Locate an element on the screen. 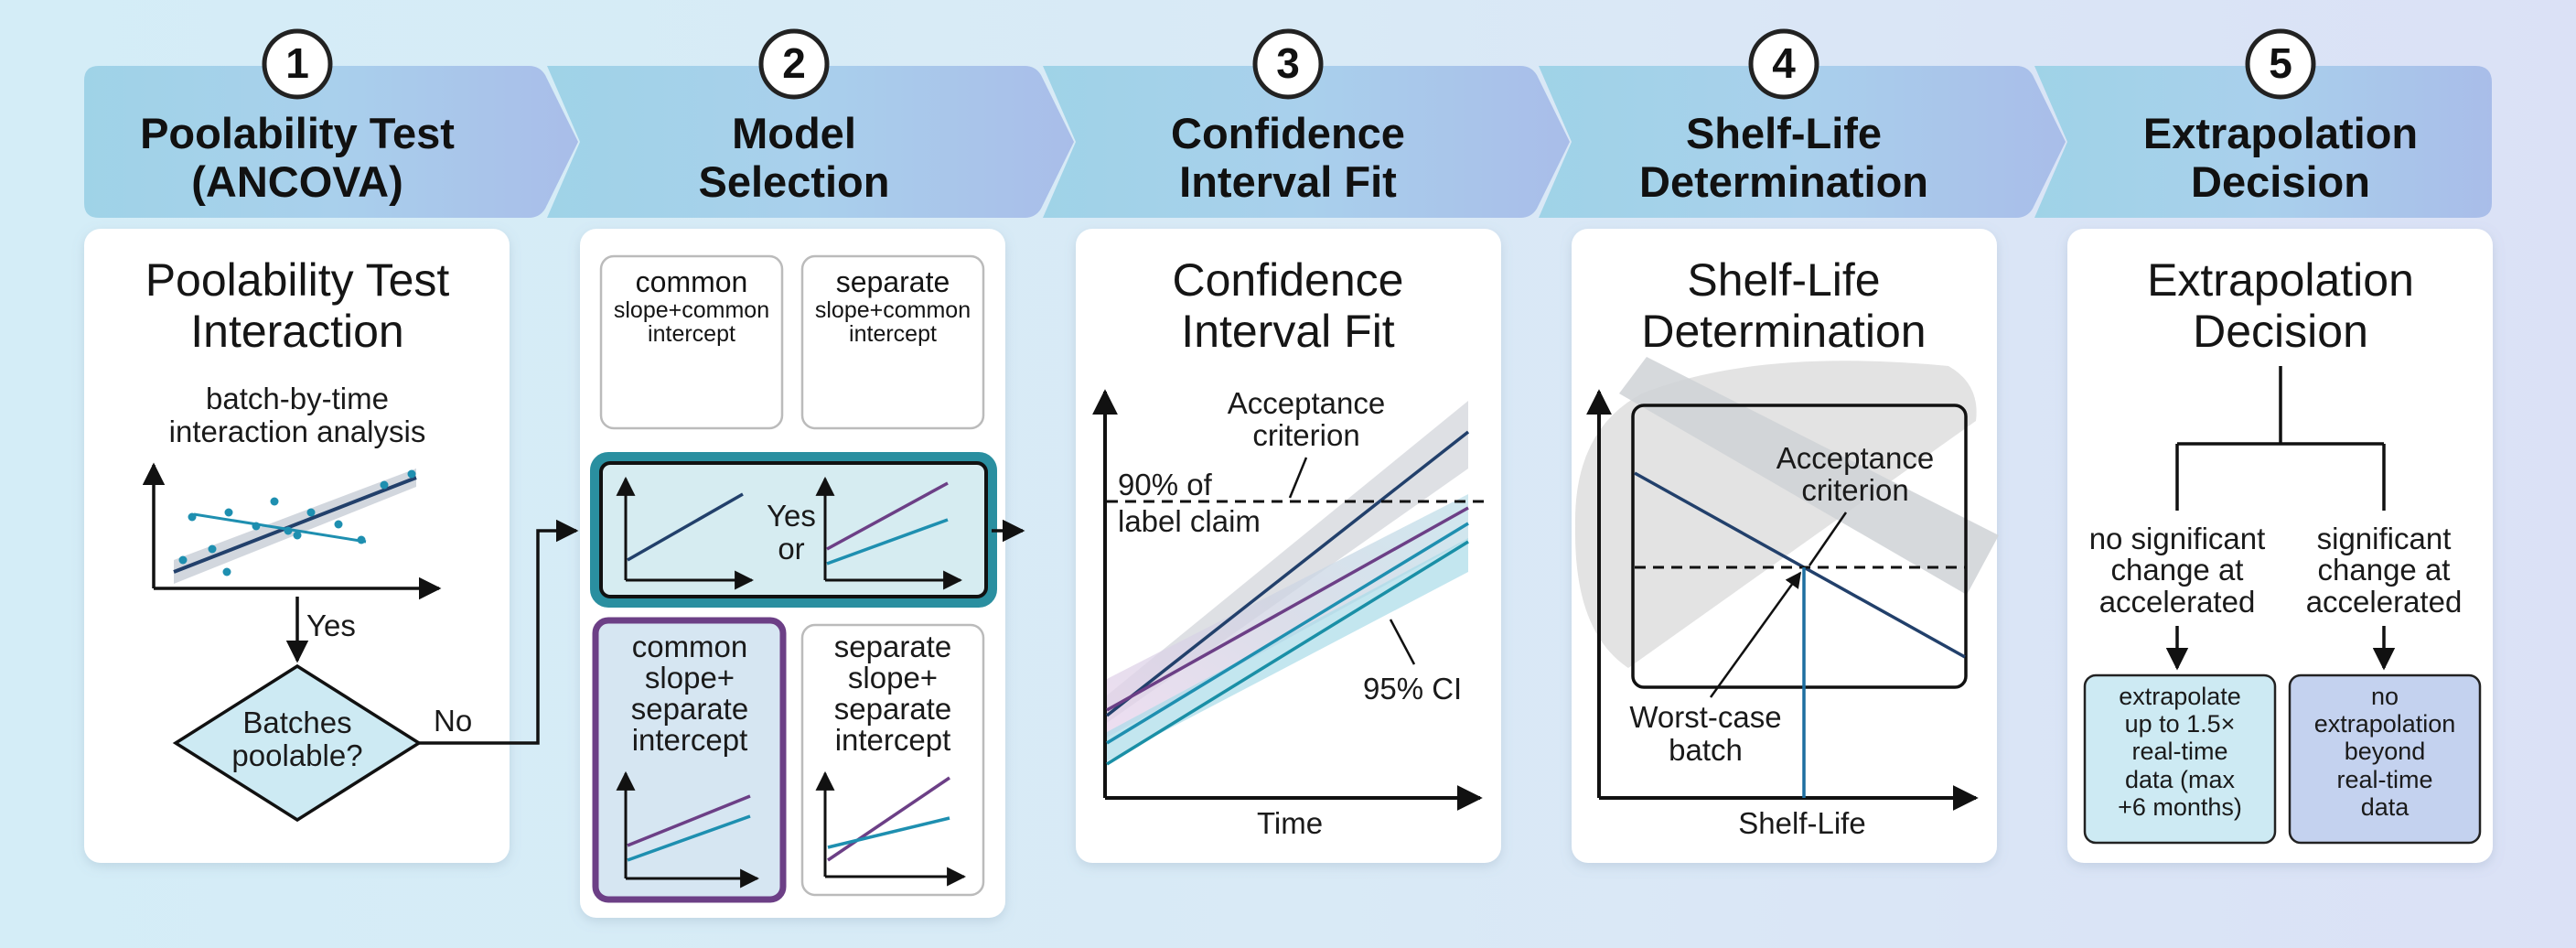 This screenshot has width=2576, height=948. p3-label-claim: 90% of label claim is located at coordinates (1190, 503).